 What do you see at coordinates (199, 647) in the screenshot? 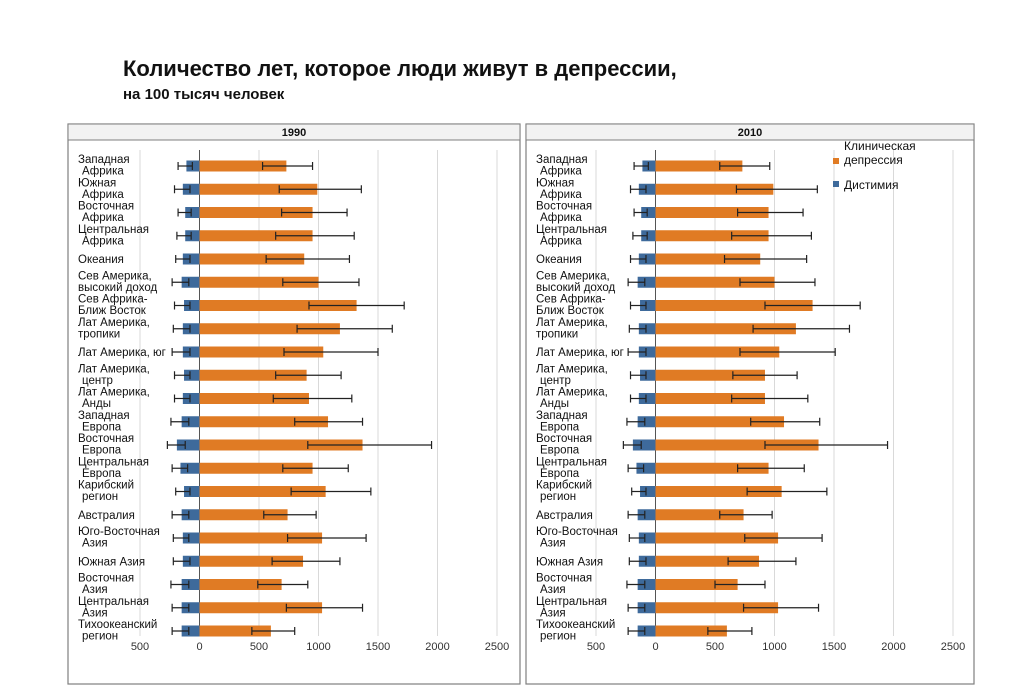
I see `x-tick-label: 0` at bounding box center [199, 647].